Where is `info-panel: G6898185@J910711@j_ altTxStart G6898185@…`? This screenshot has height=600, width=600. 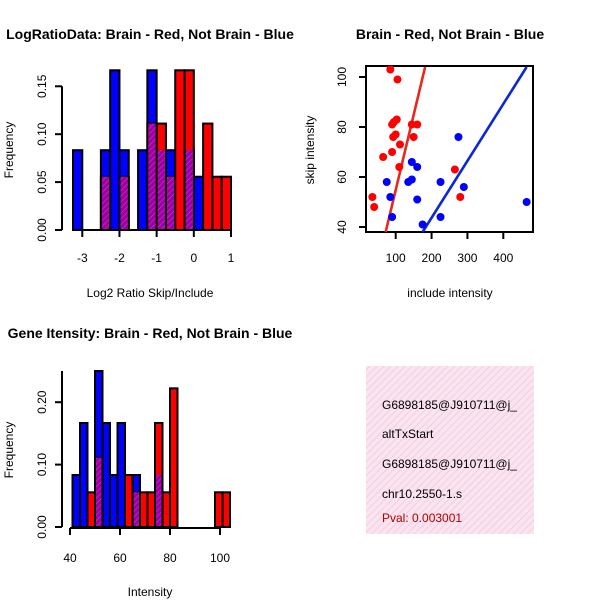 info-panel: G6898185@J910711@j_ altTxStart G6898185@… is located at coordinates (450, 450).